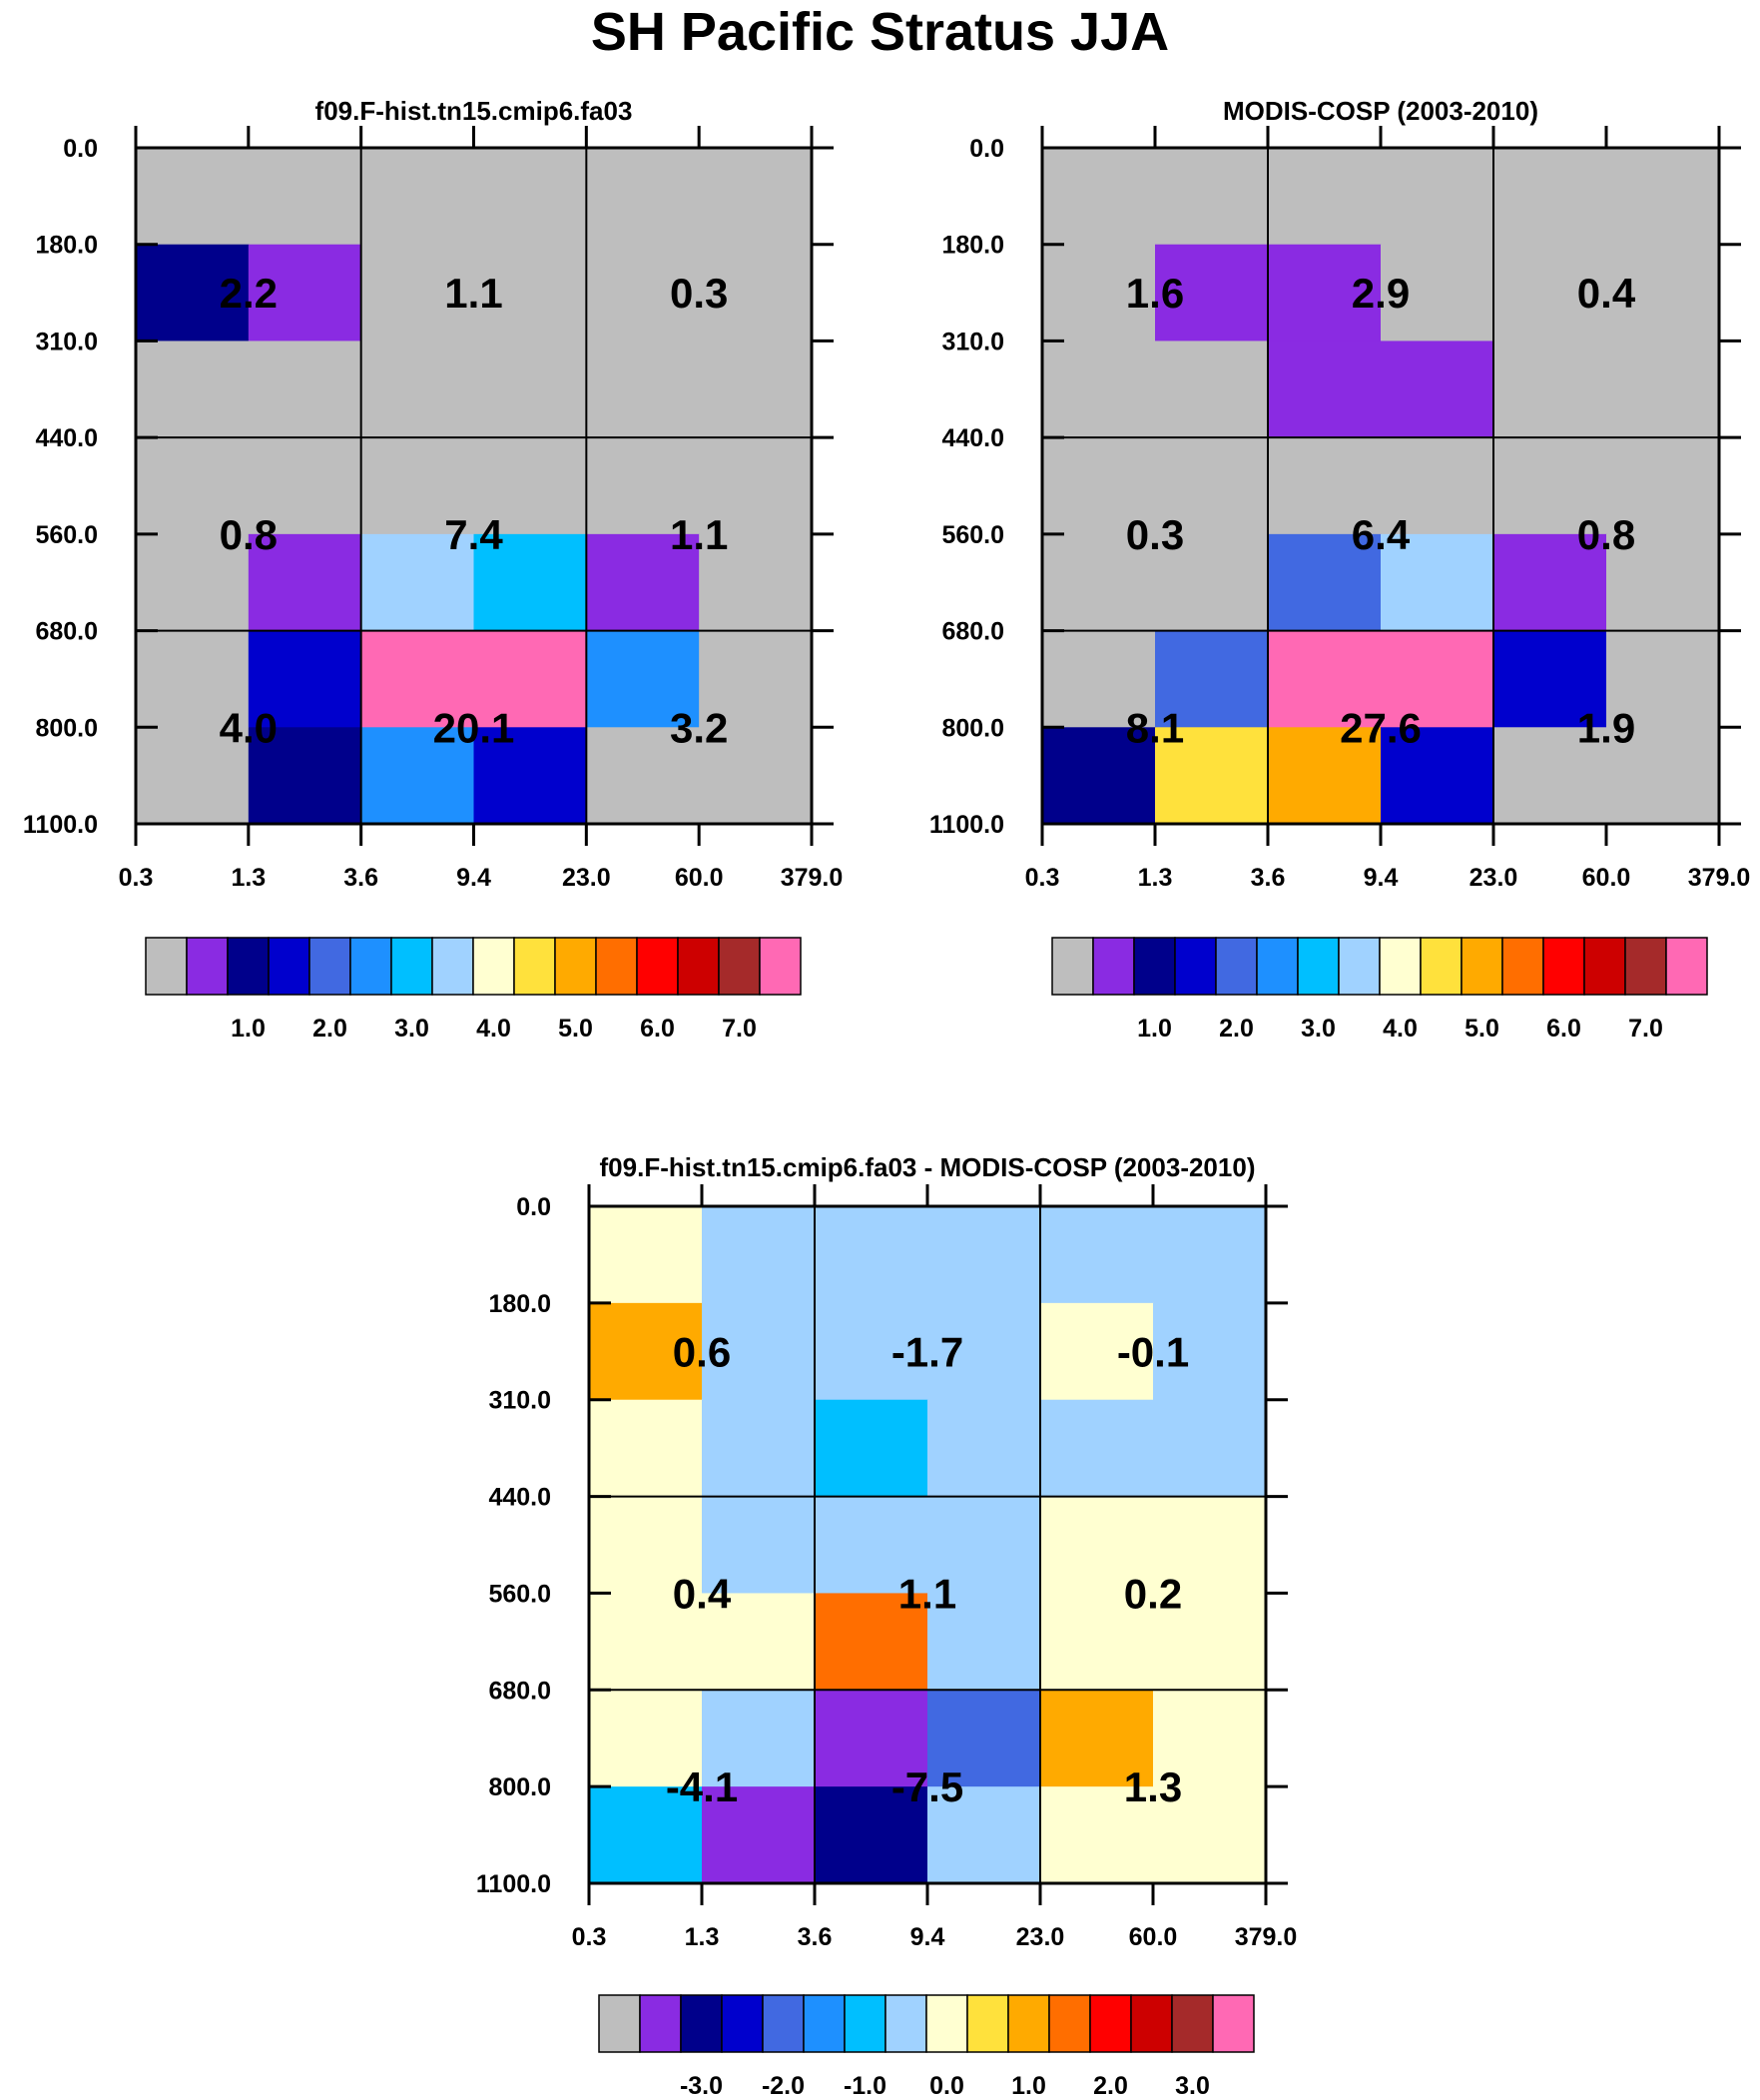 This screenshot has height=2100, width=1760. I want to click on box-value-label: 27.6, so click(1381, 727).